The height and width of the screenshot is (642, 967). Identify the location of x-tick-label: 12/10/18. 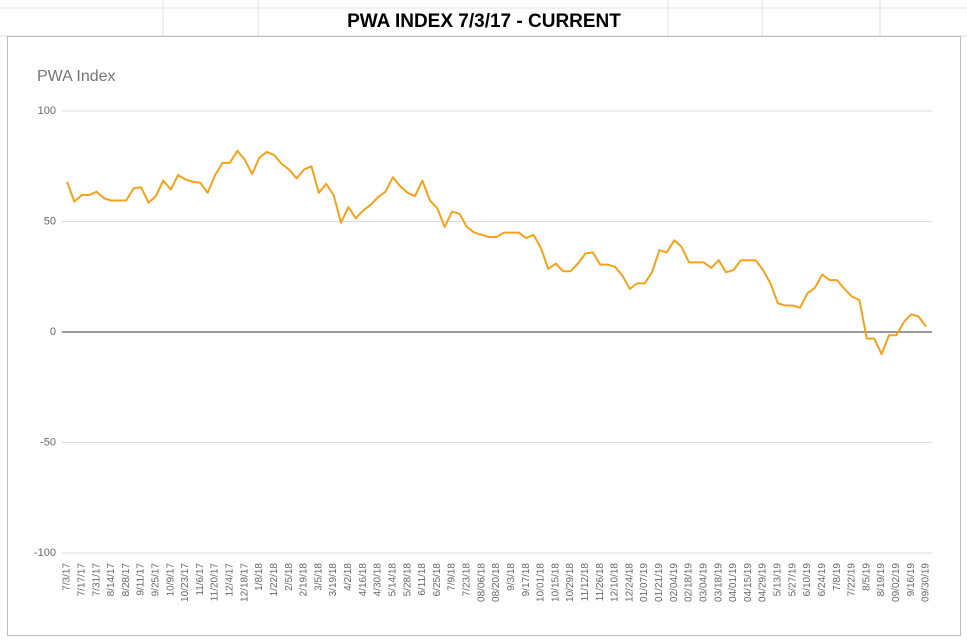
(615, 582).